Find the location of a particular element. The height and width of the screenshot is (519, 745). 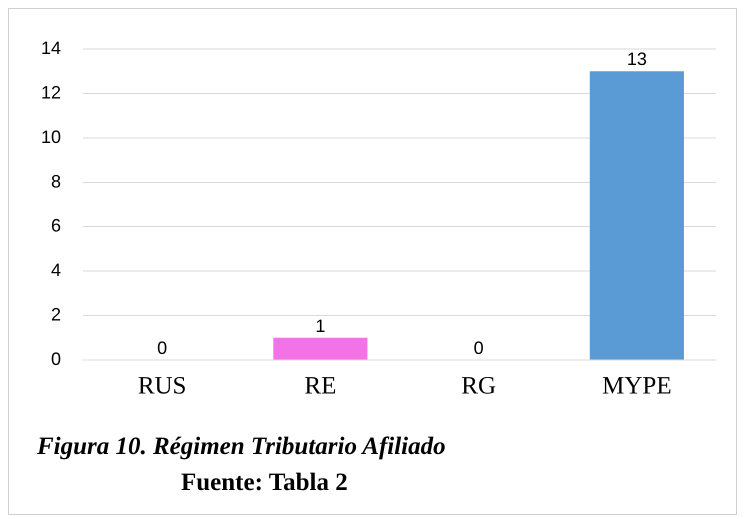

source-note: Fuente: Tabla 2 is located at coordinates (264, 483).